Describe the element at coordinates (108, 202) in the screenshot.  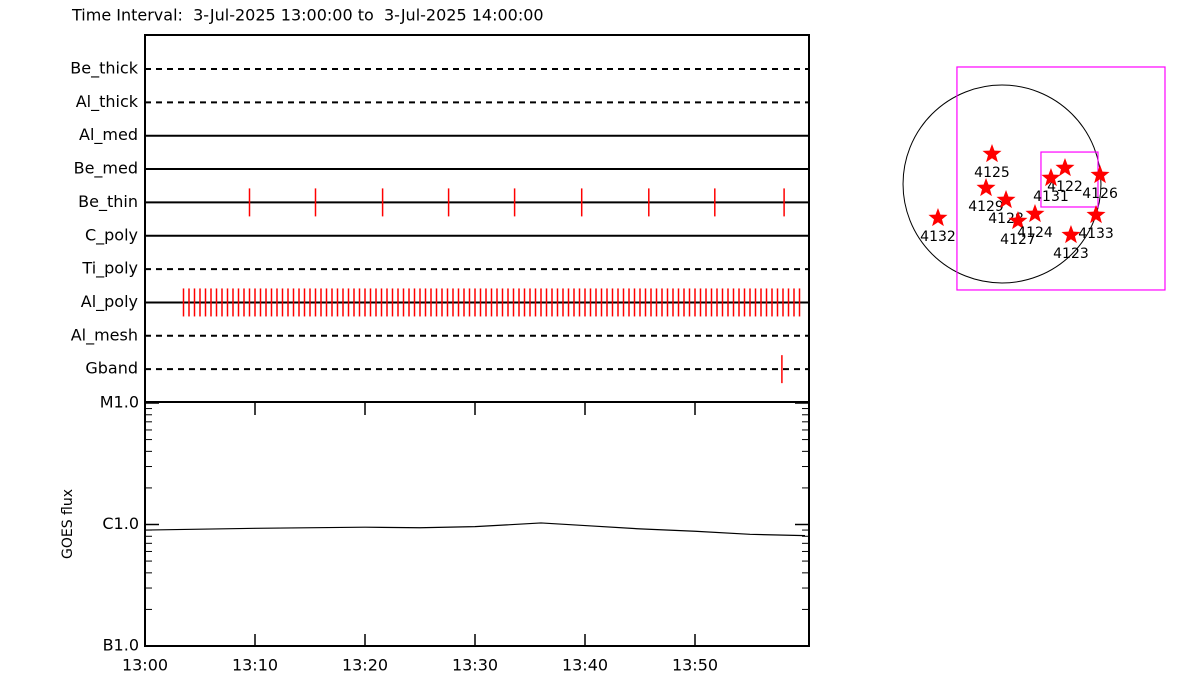
I see `filter-label: Be_thin` at that location.